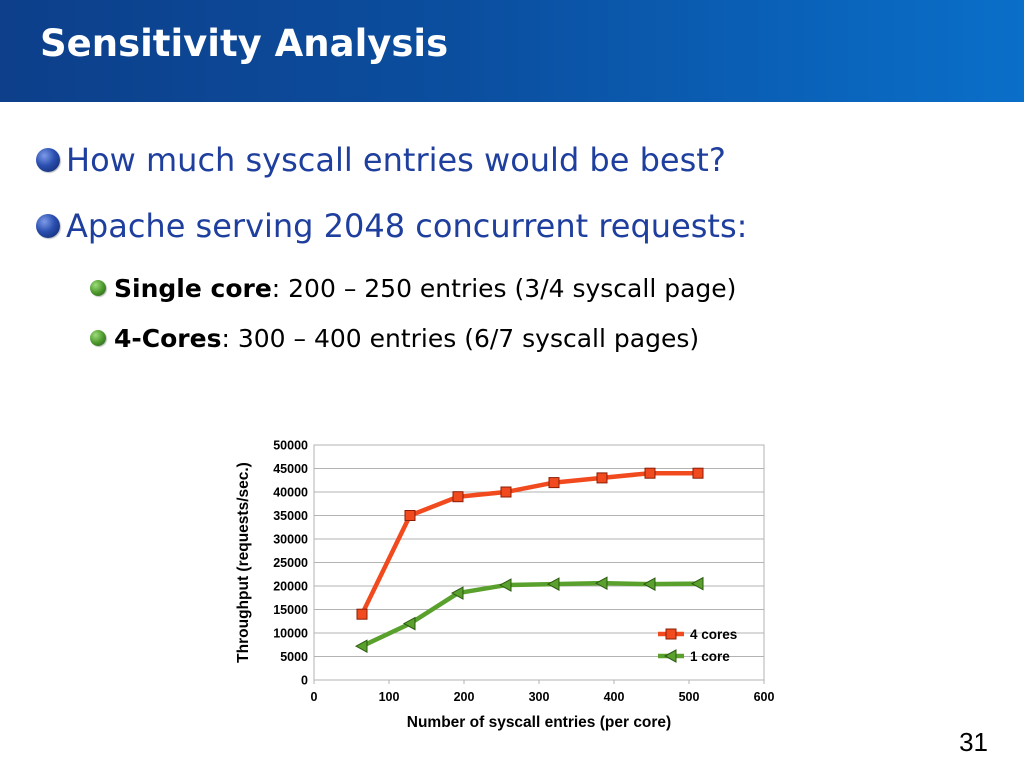  What do you see at coordinates (764, 697) in the screenshot?
I see `x-tick-label: 600` at bounding box center [764, 697].